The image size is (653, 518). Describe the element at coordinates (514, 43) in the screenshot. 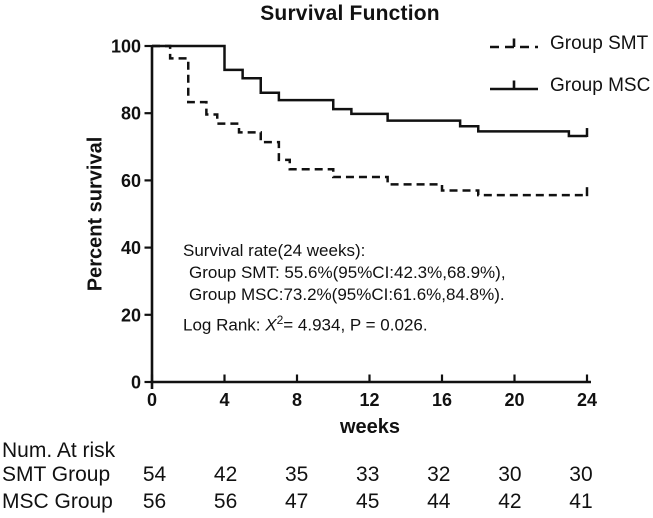

I see `dashed-line-symbol` at that location.